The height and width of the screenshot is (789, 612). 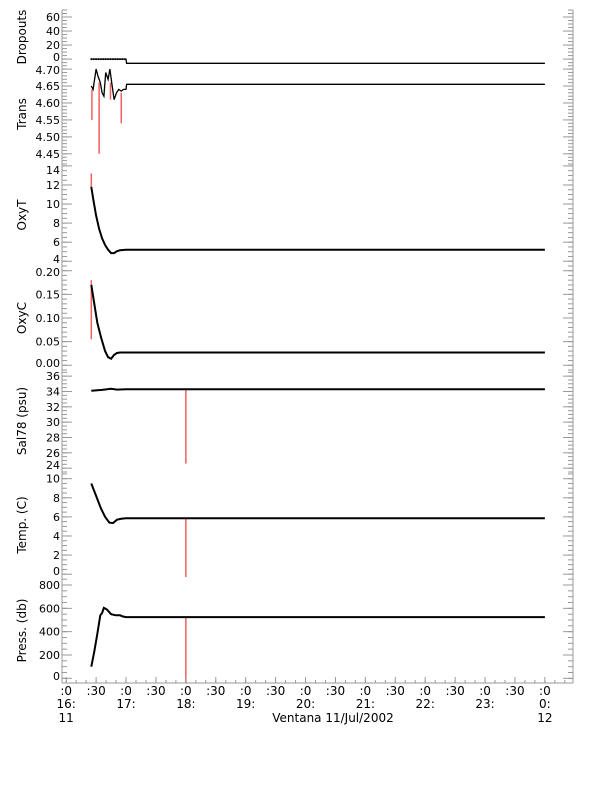 I want to click on x-tick-label-hour: 0:, so click(x=545, y=704).